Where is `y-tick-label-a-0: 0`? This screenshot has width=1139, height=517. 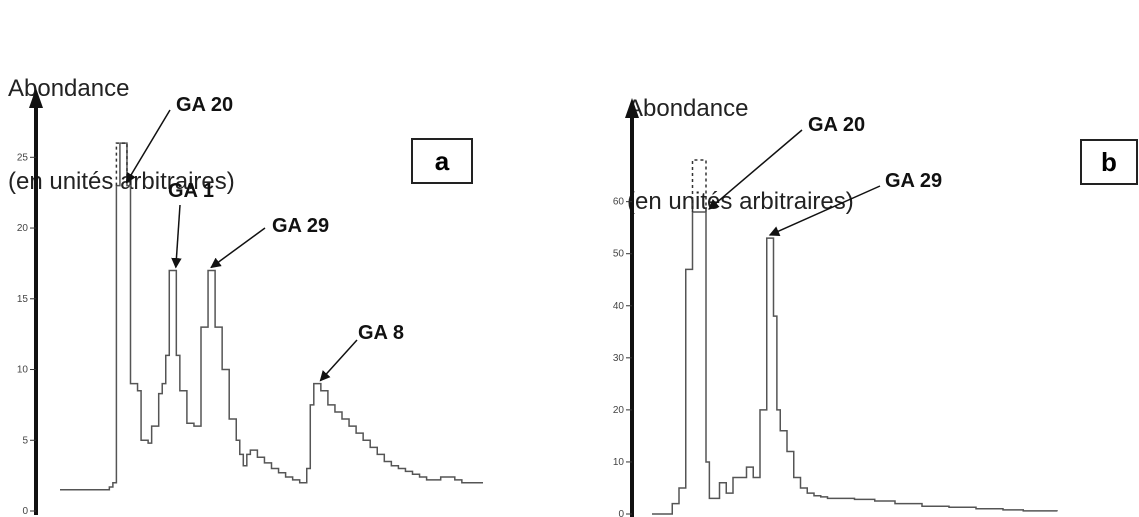 y-tick-label-a-0: 0 is located at coordinates (25, 511).